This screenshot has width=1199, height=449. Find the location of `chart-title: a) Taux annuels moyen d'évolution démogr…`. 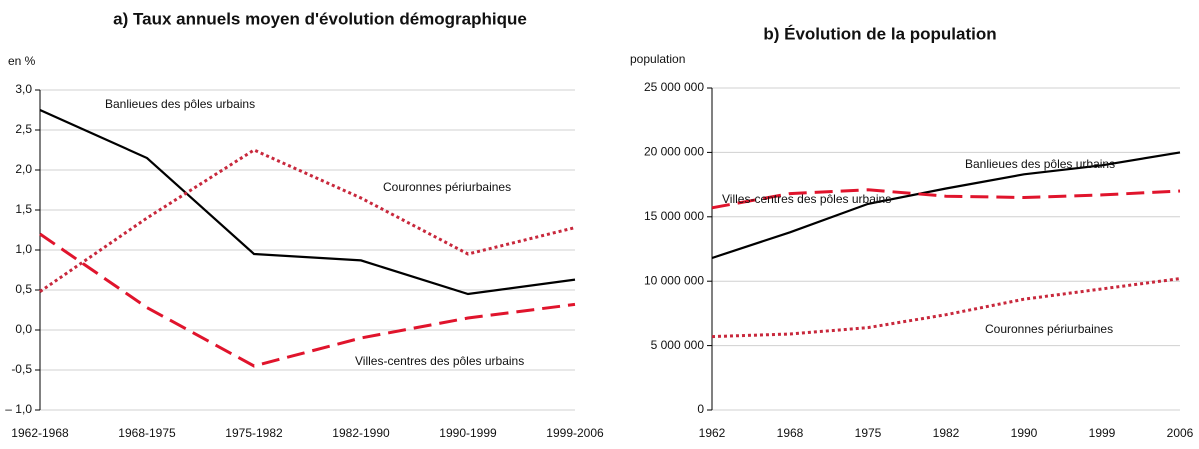

chart-title: a) Taux annuels moyen d'évolution démogr… is located at coordinates (320, 18).